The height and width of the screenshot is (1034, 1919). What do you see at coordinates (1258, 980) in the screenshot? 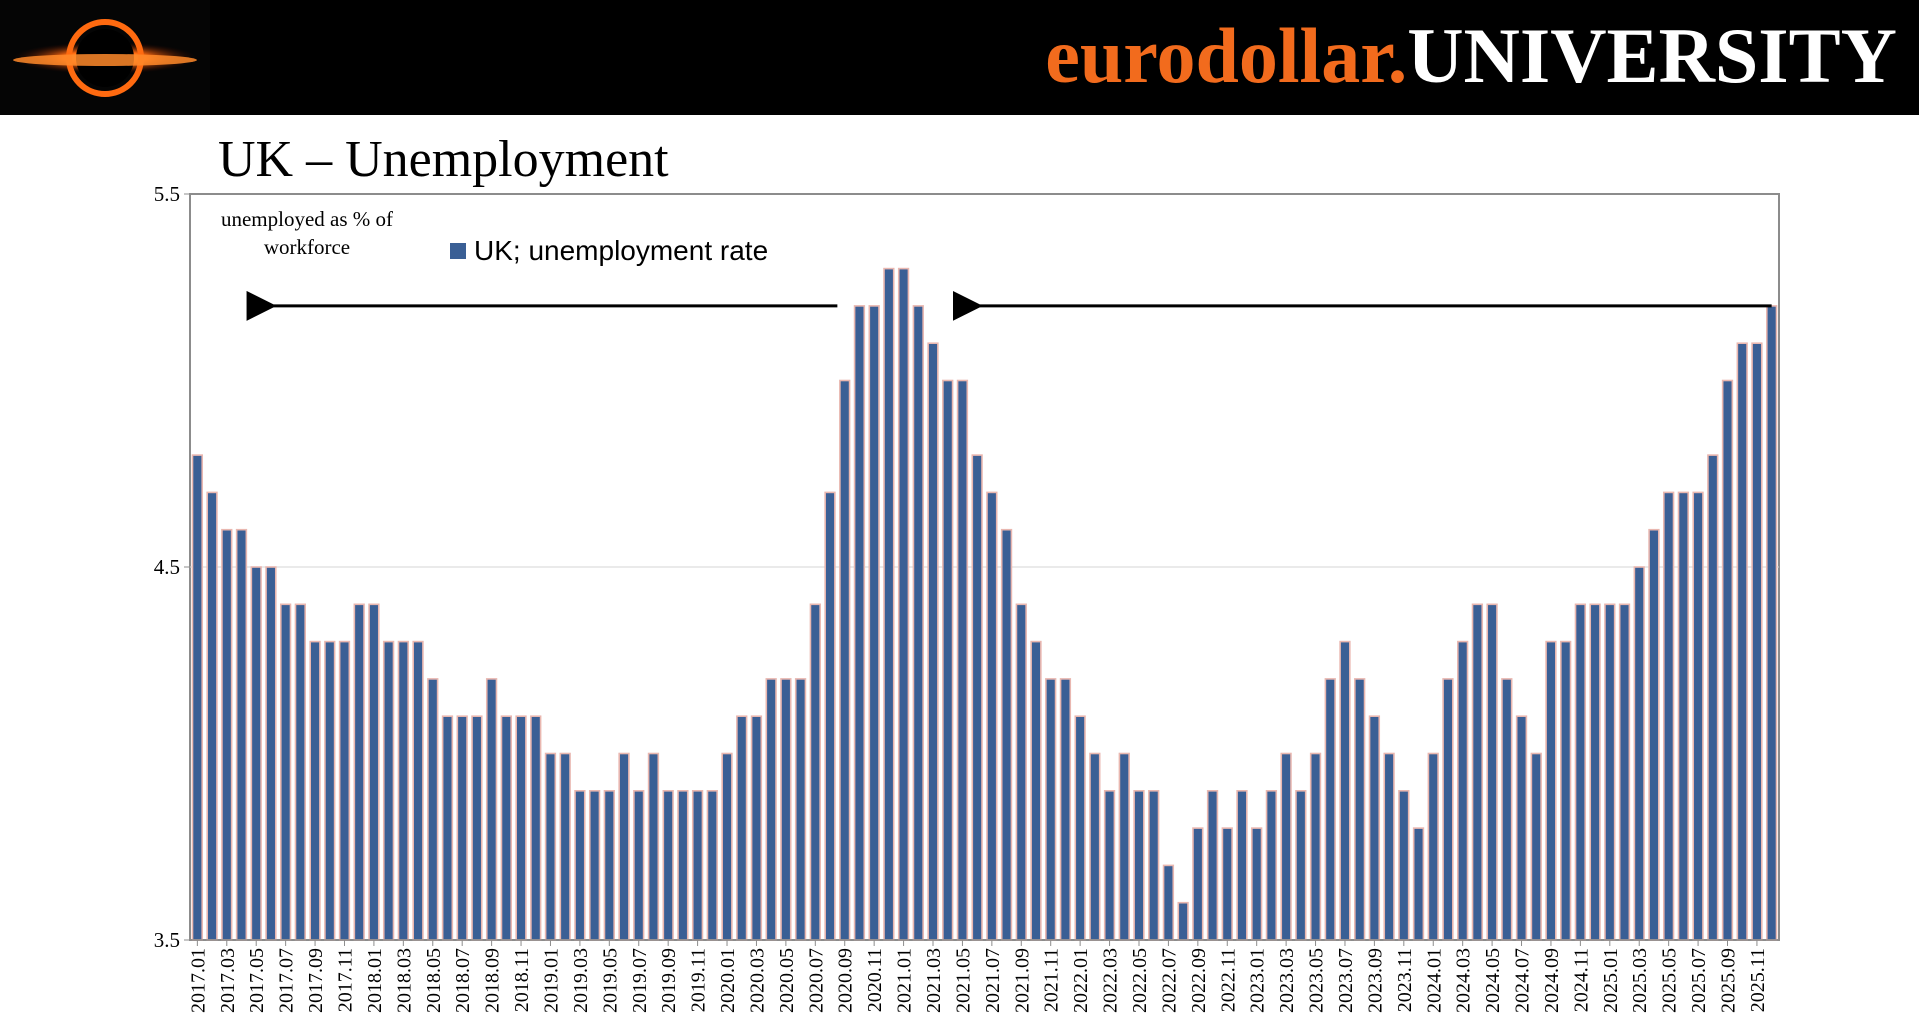
I see `x-tick-label: 2023.01` at bounding box center [1258, 980].